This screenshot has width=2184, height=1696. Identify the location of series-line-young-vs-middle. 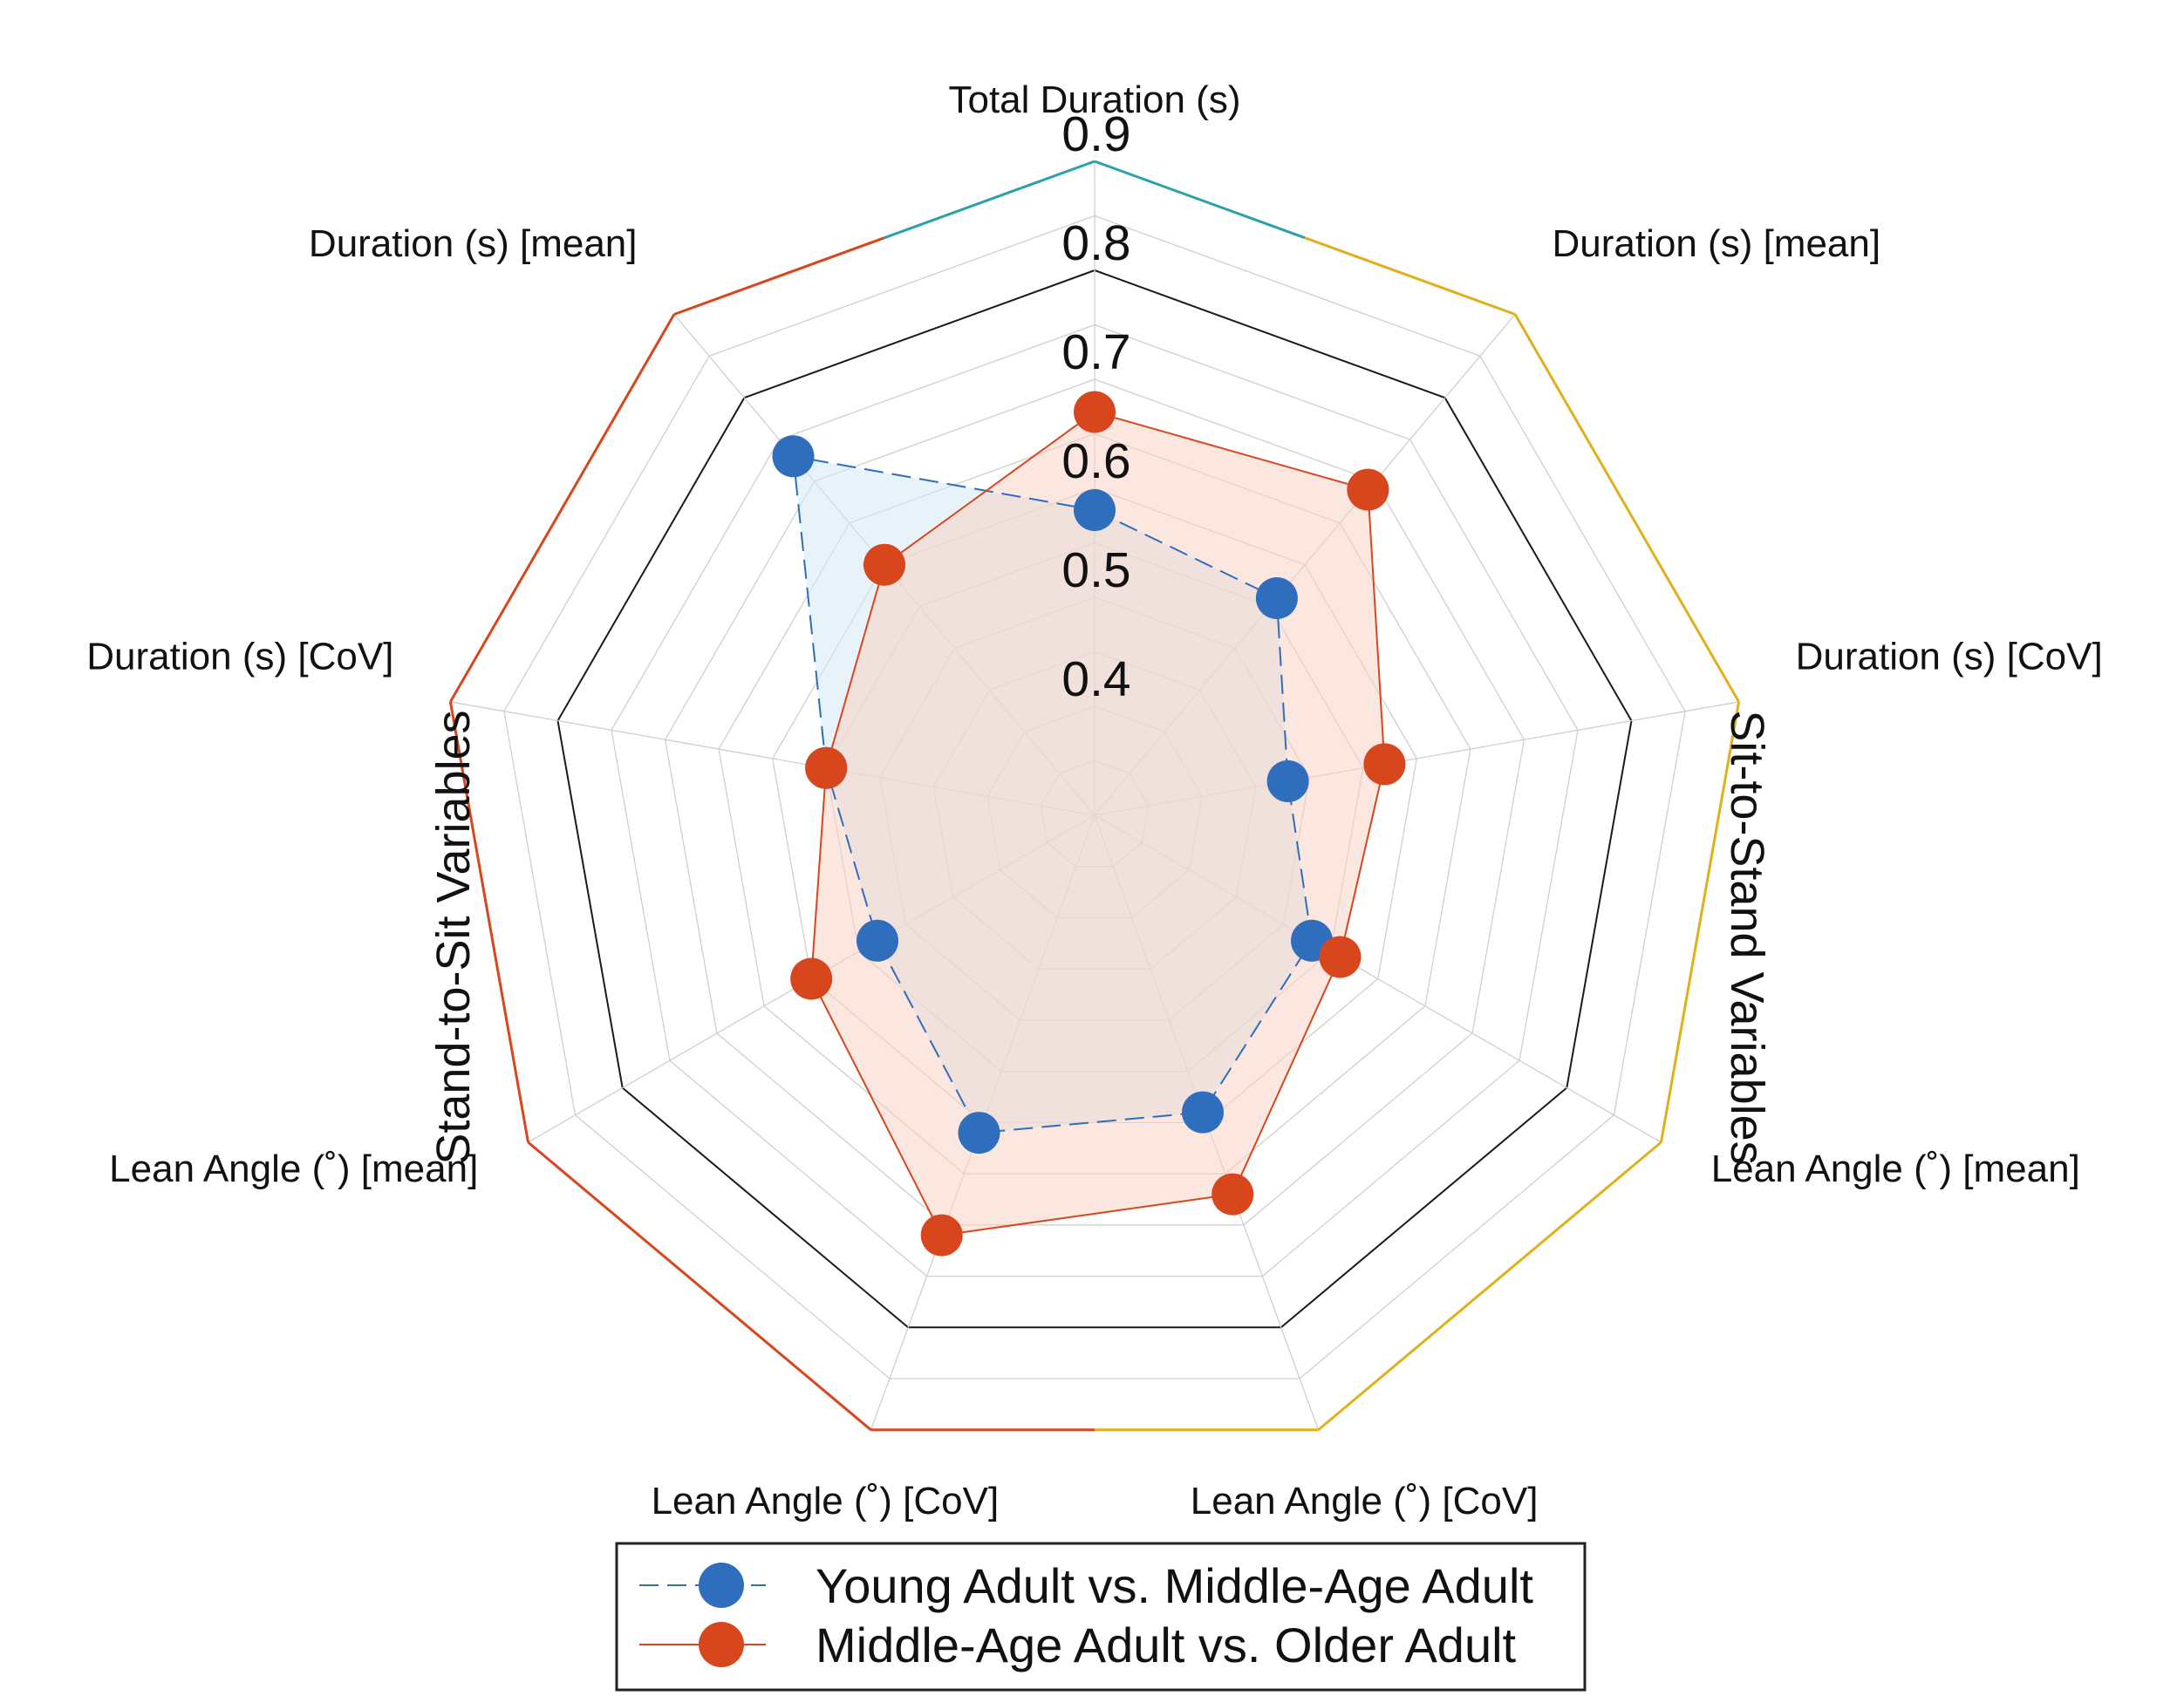
(1053, 794).